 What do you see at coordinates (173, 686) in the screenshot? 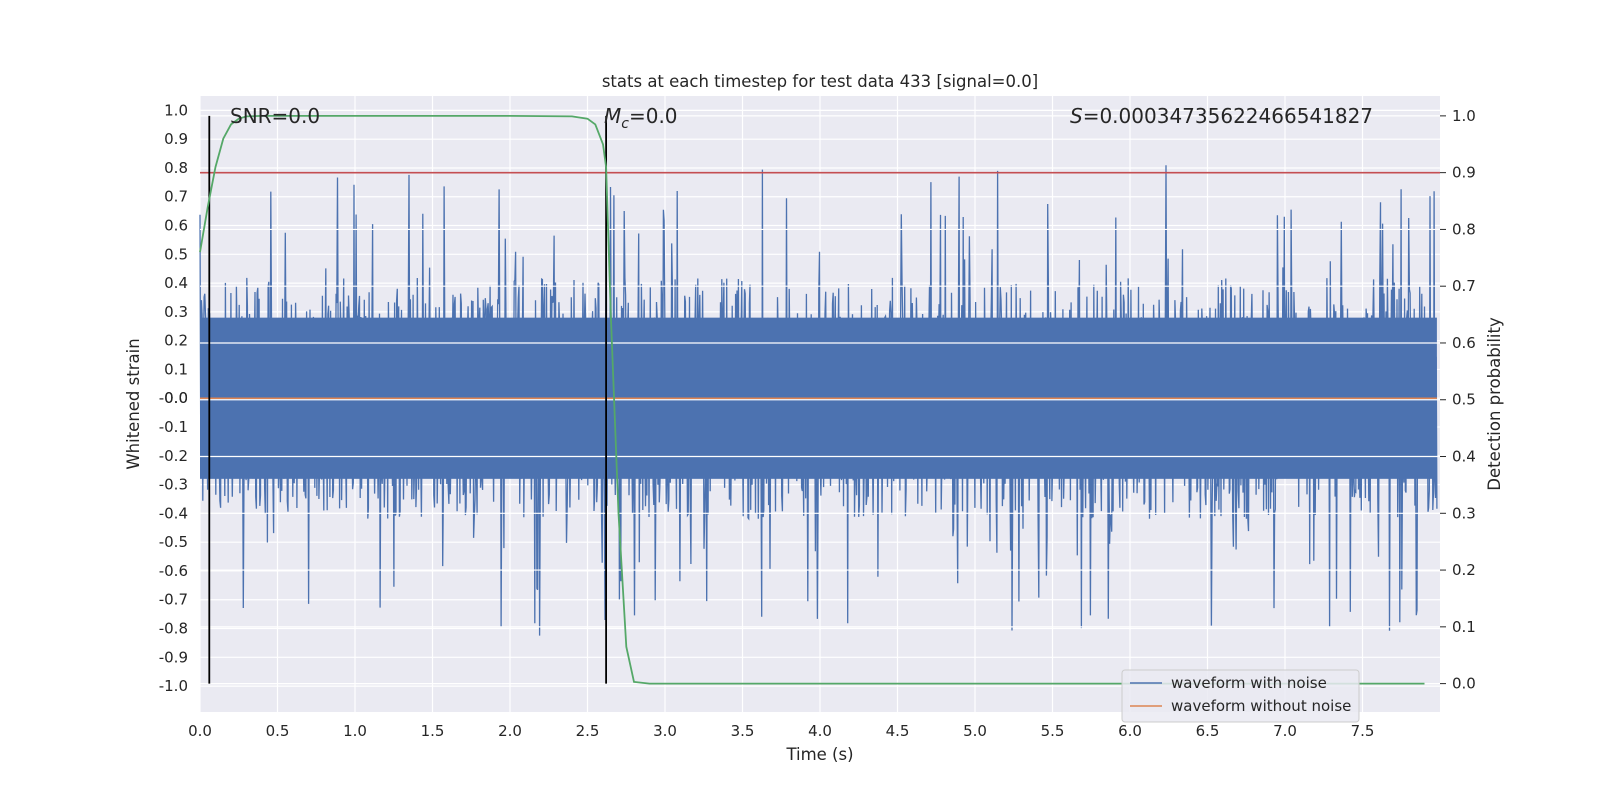
I see `y-tick-label: -1.0` at bounding box center [173, 686].